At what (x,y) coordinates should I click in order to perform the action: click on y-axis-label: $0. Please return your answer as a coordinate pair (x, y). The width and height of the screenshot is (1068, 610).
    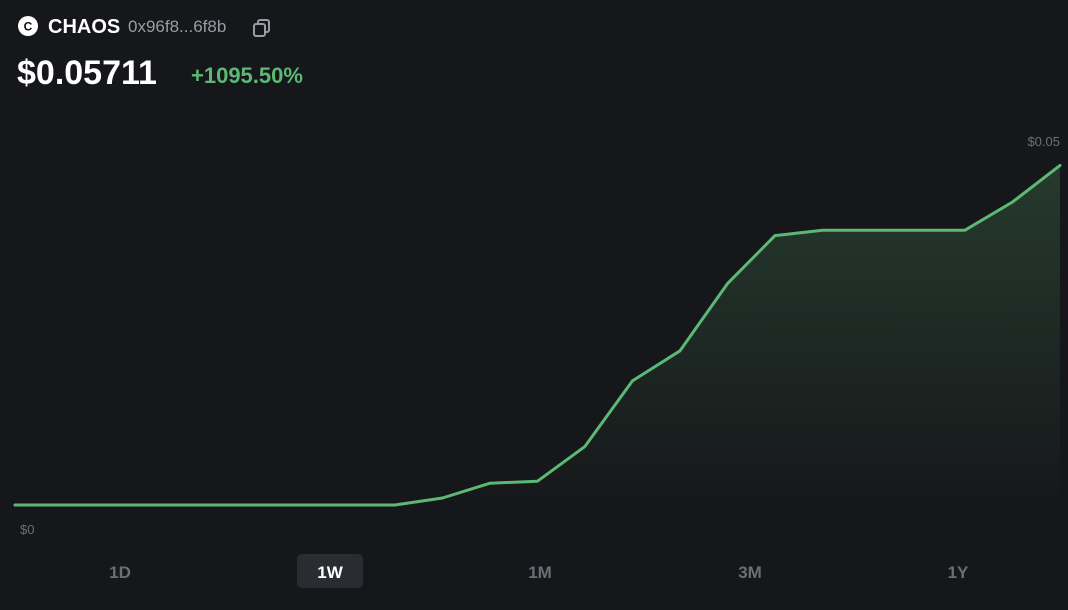
    Looking at the image, I should click on (27, 529).